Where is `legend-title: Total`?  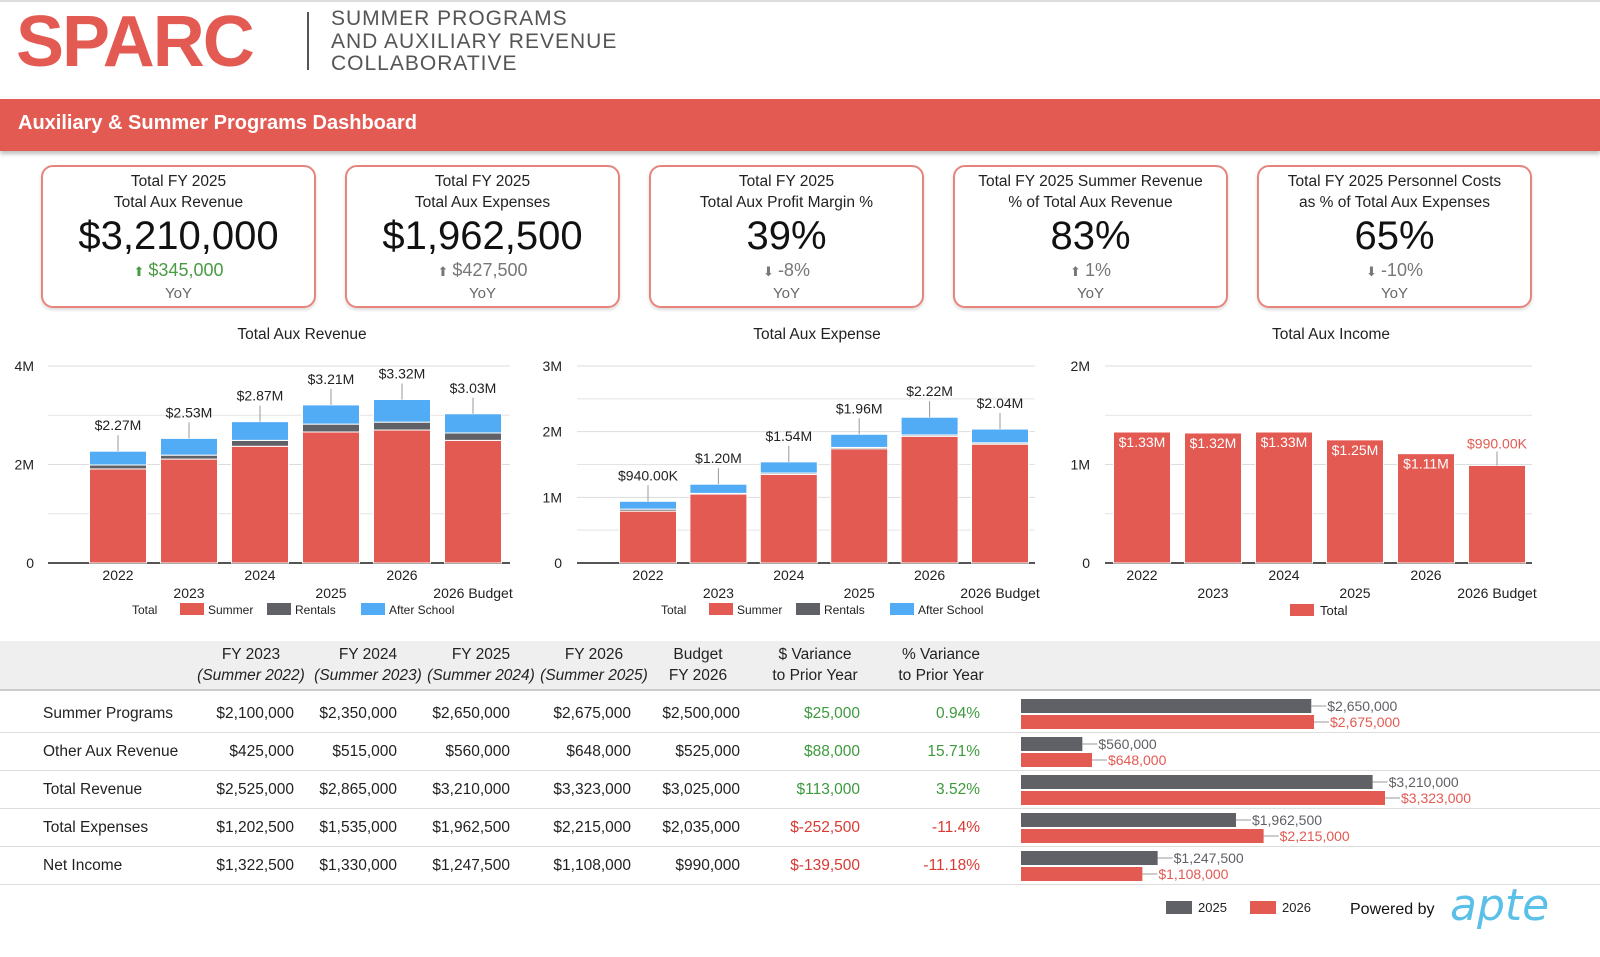
legend-title: Total is located at coordinates (673, 610).